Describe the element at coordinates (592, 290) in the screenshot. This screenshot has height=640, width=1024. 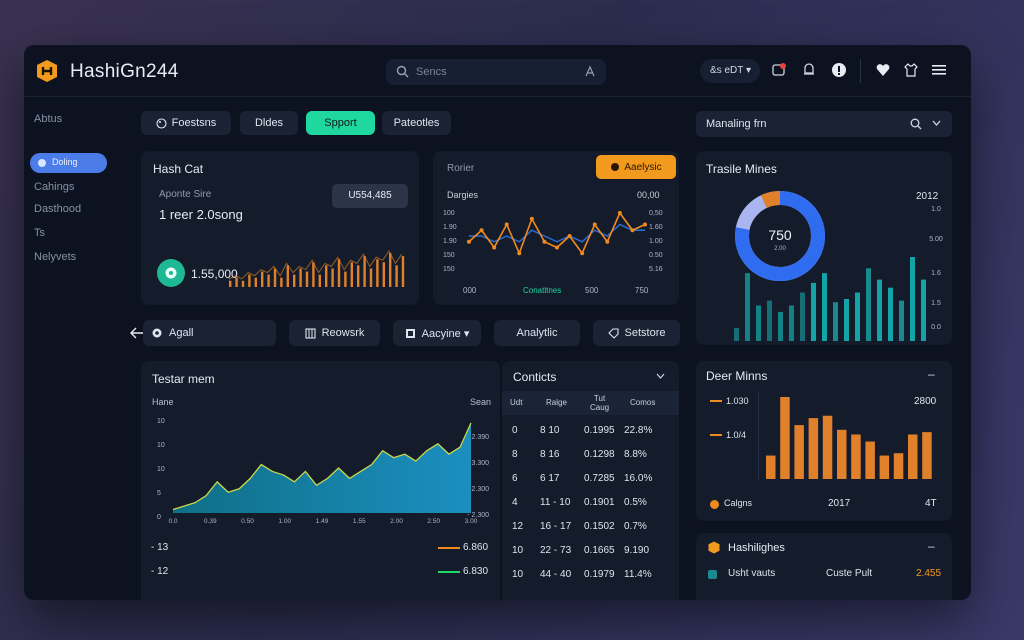
I see `x-tick: 500` at that location.